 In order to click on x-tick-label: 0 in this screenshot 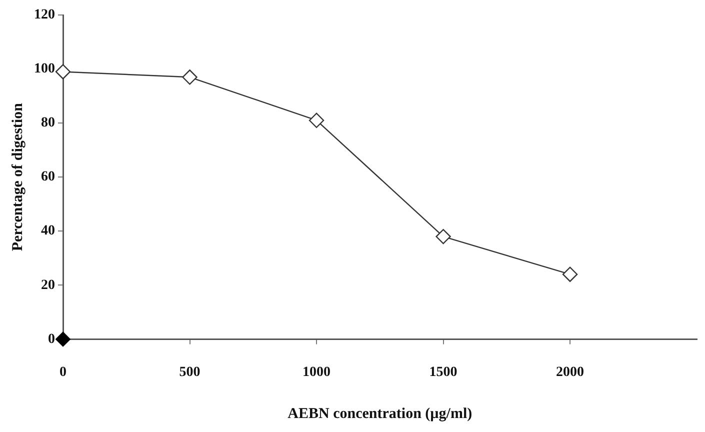, I will do `click(63, 372)`.